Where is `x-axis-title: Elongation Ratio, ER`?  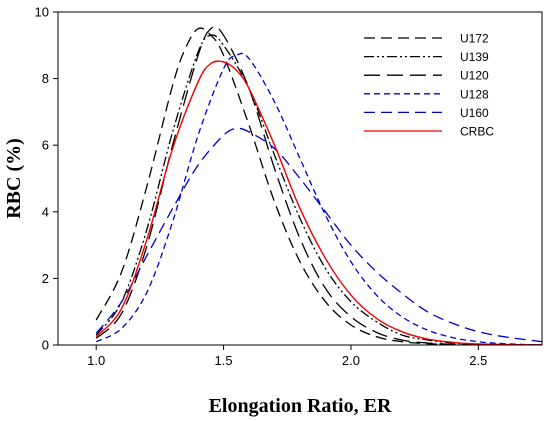
x-axis-title: Elongation Ratio, ER is located at coordinates (300, 406).